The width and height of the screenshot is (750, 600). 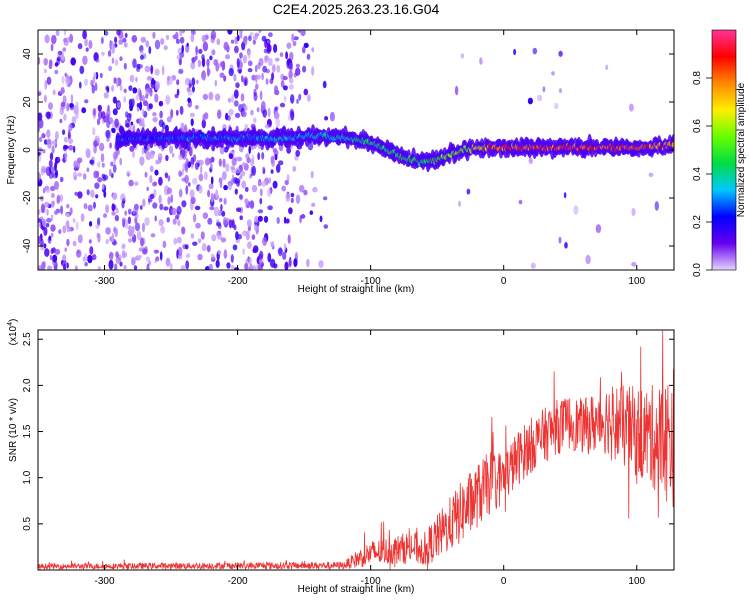 What do you see at coordinates (697, 174) in the screenshot?
I see `colorbar-tick-label: 0.4` at bounding box center [697, 174].